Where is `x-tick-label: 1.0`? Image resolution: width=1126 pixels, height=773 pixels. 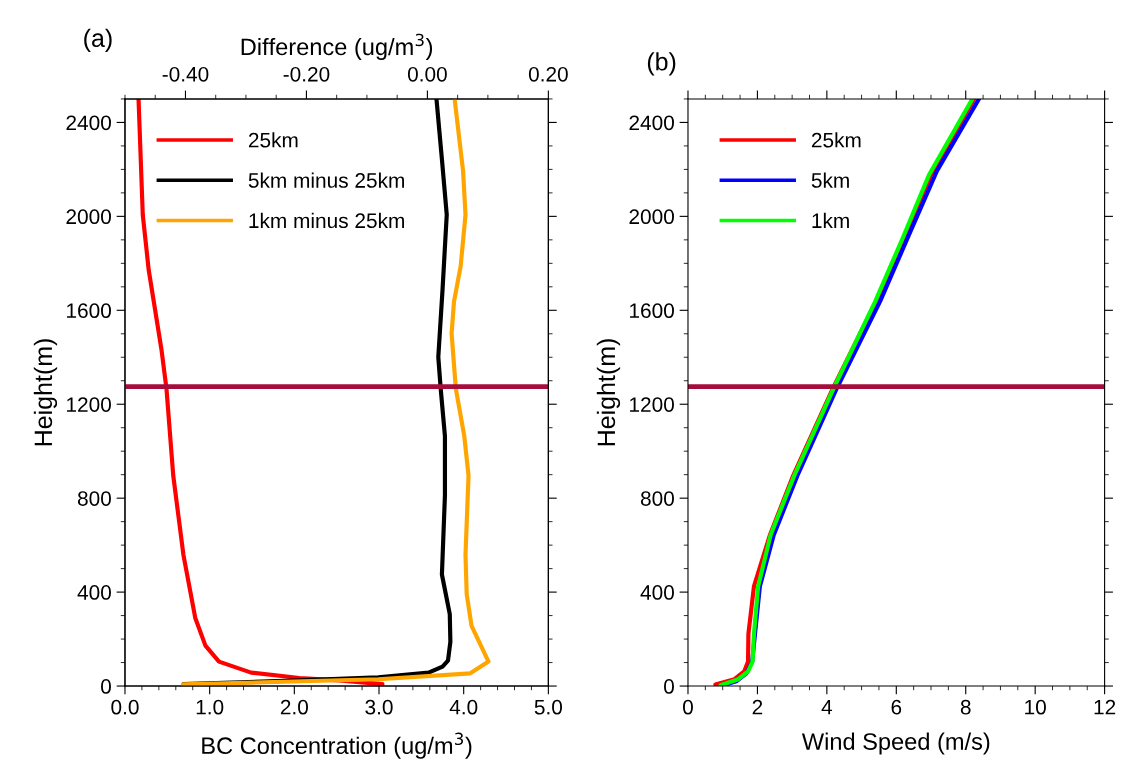 x-tick-label: 1.0 is located at coordinates (210, 707).